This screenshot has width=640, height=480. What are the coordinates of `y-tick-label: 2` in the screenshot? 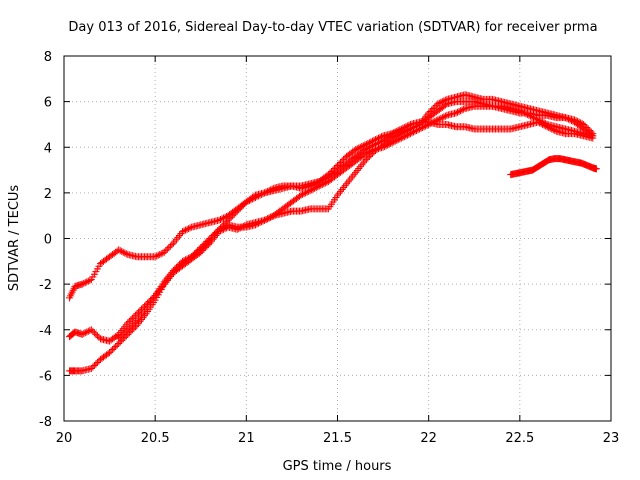 It's located at (48, 194).